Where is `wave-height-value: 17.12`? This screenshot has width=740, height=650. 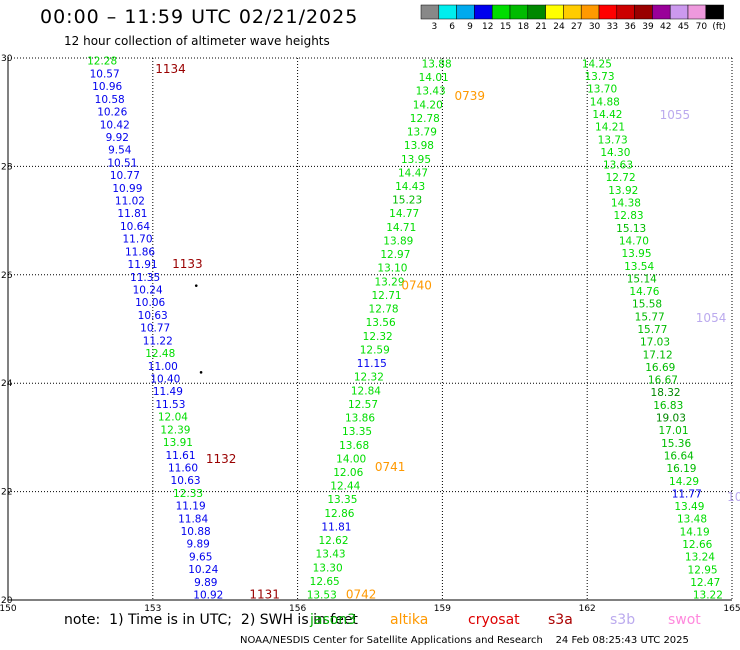 wave-height-value: 17.12 is located at coordinates (658, 355).